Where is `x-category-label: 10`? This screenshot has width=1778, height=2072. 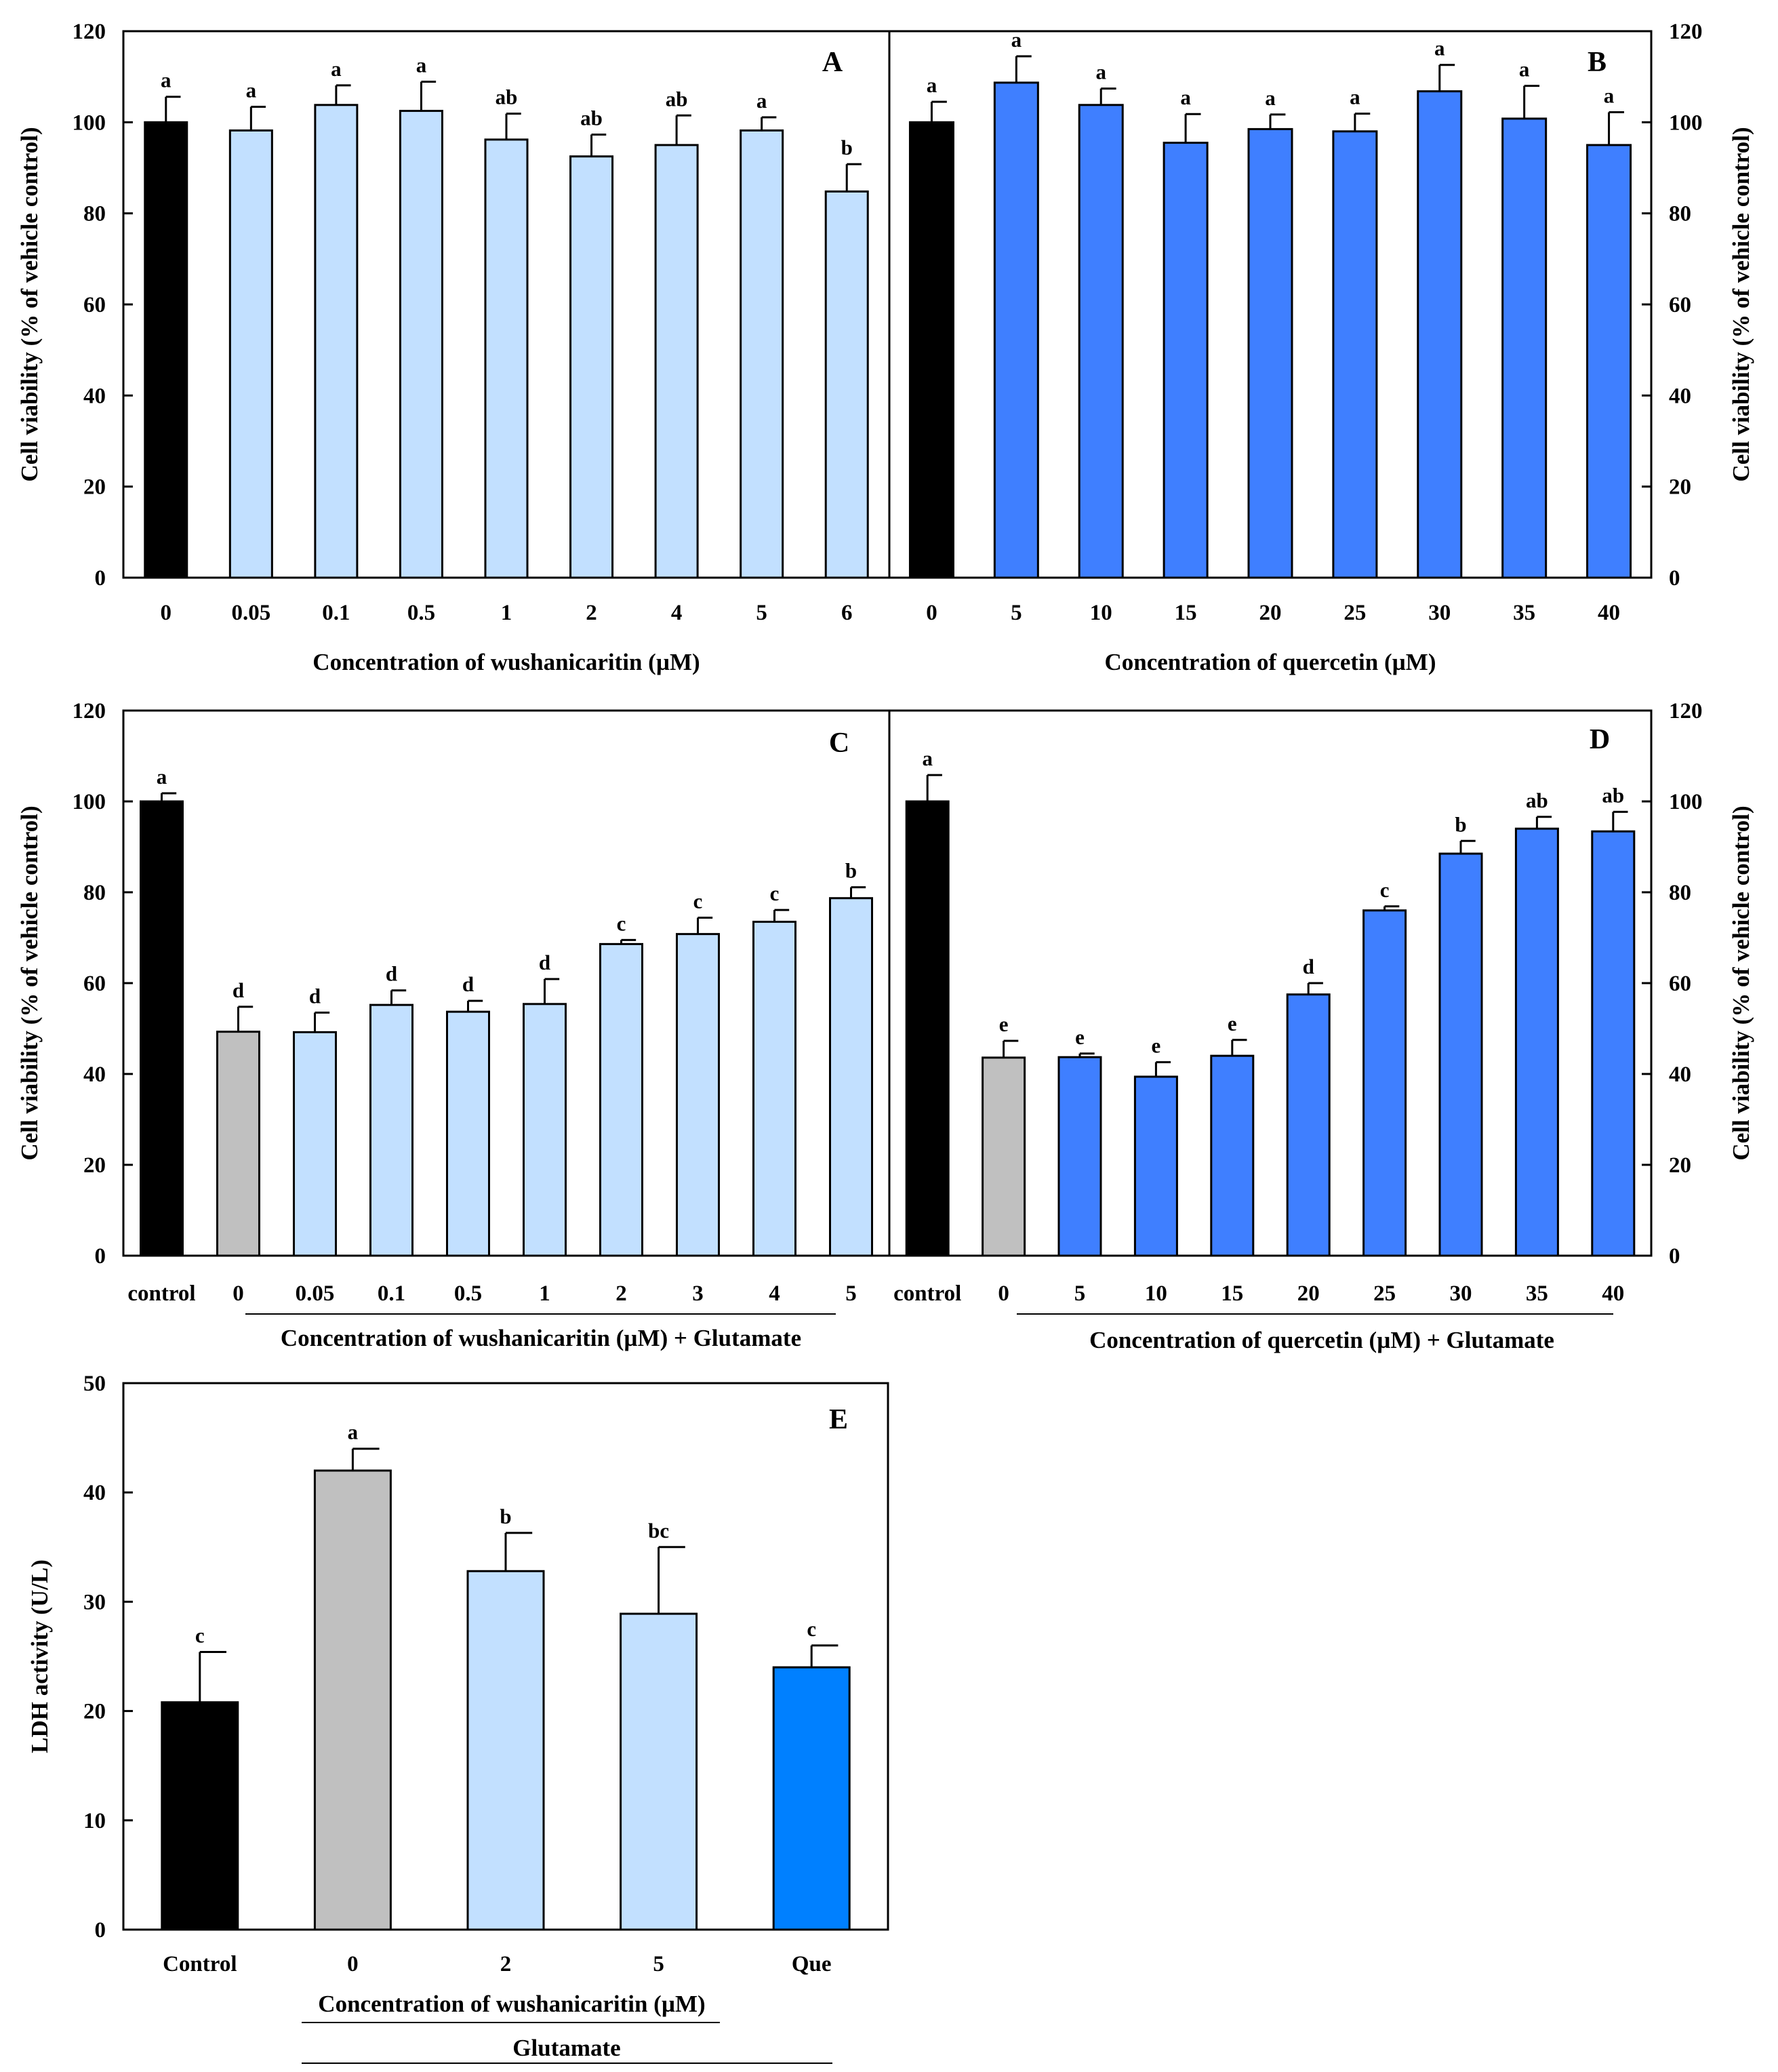 x-category-label: 10 is located at coordinates (1101, 613).